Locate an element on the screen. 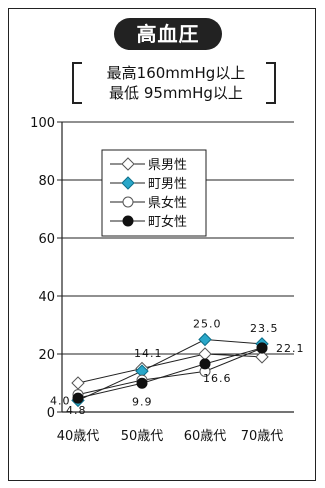 The image size is (325, 488). legend-label-3: 県女性 is located at coordinates (167, 203).